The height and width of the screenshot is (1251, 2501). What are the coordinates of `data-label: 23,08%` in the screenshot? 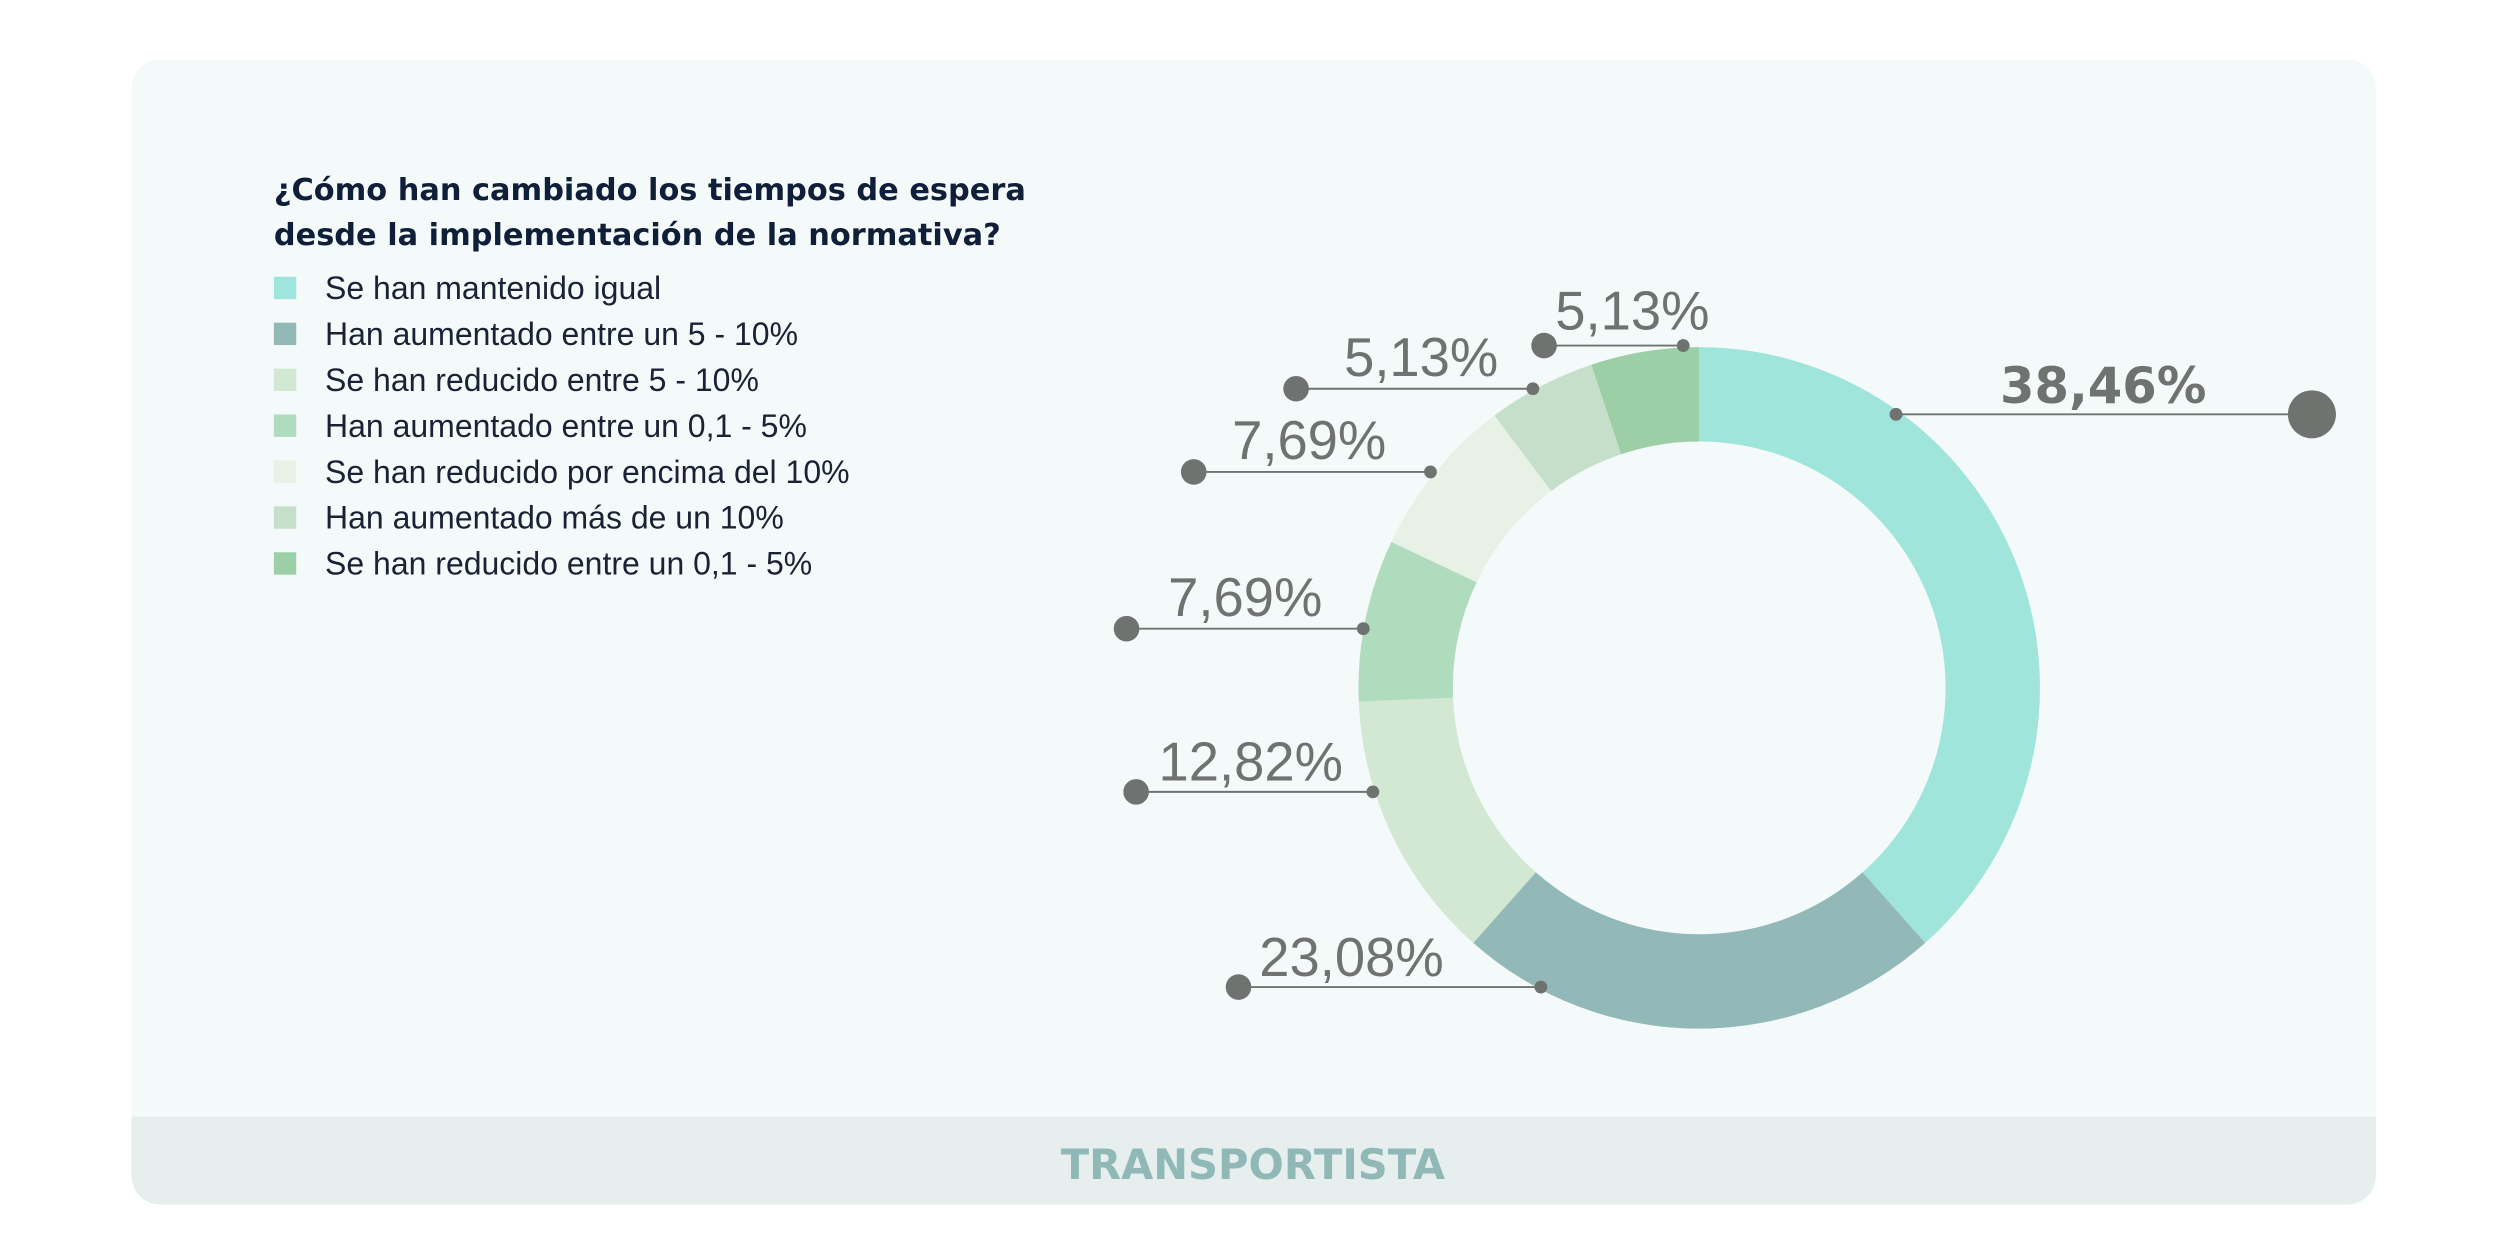 It's located at (1351, 957).